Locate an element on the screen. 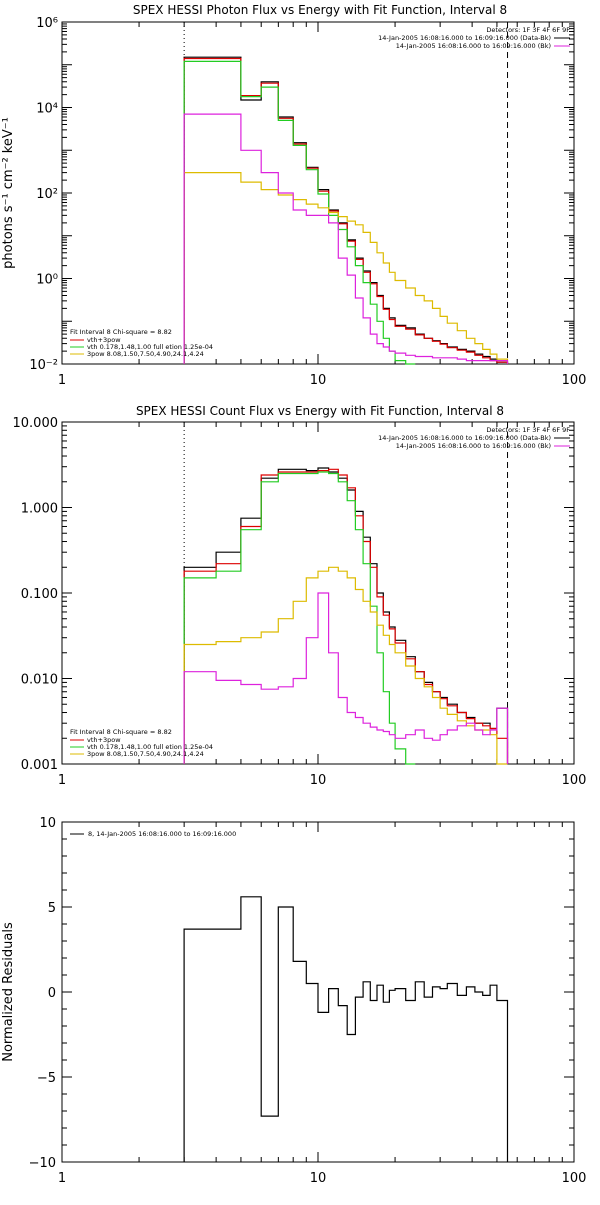 The image size is (600, 1205). y-tick-label: −10 is located at coordinates (42, 1163).